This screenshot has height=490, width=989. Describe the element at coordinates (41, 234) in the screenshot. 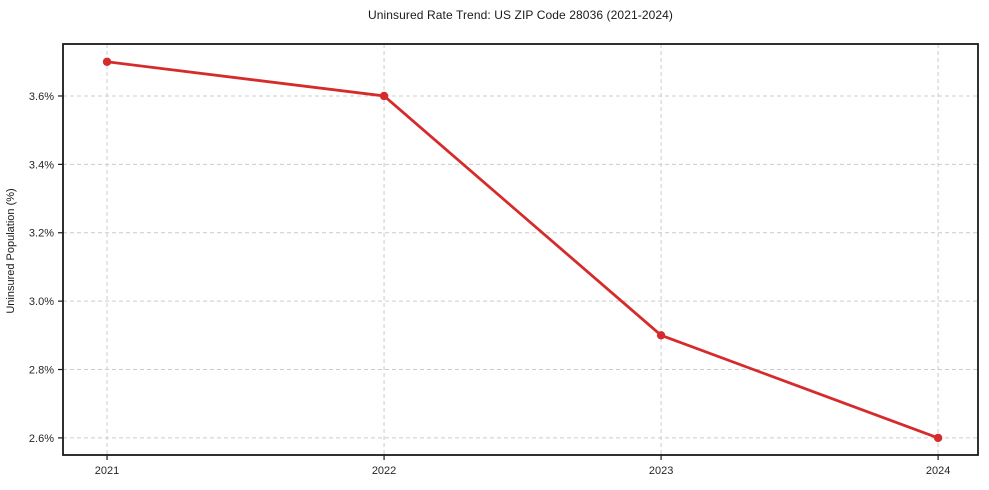

I see `y-tick-label: 3.2%` at that location.